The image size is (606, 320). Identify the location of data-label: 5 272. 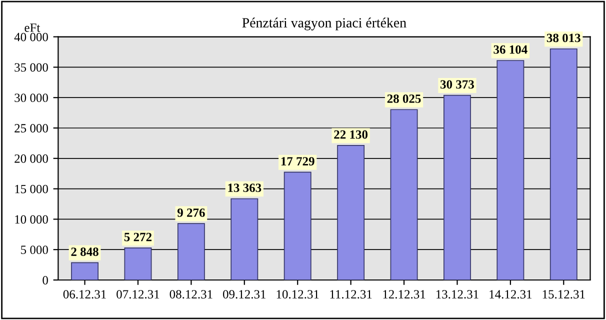
(138, 237).